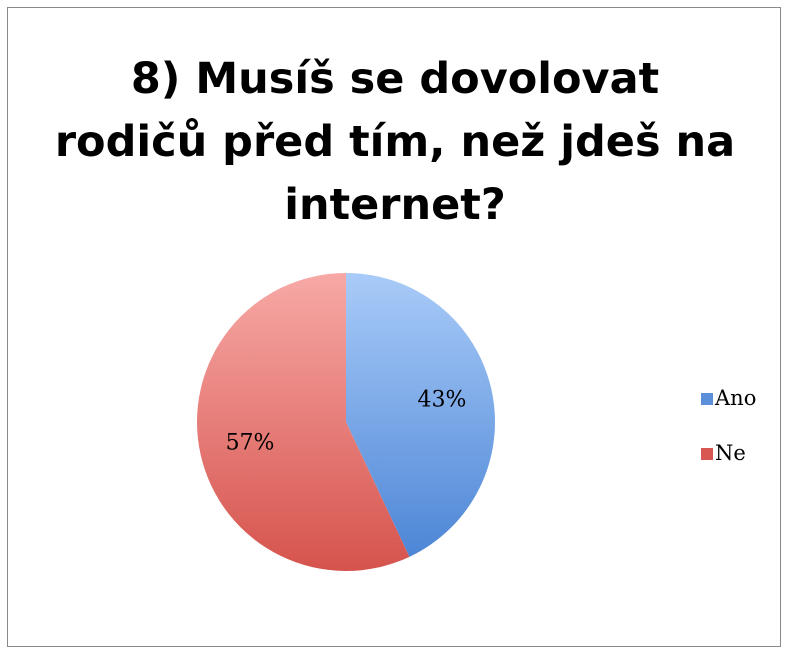 The width and height of the screenshot is (790, 647). I want to click on legend-swatch-ne, so click(707, 454).